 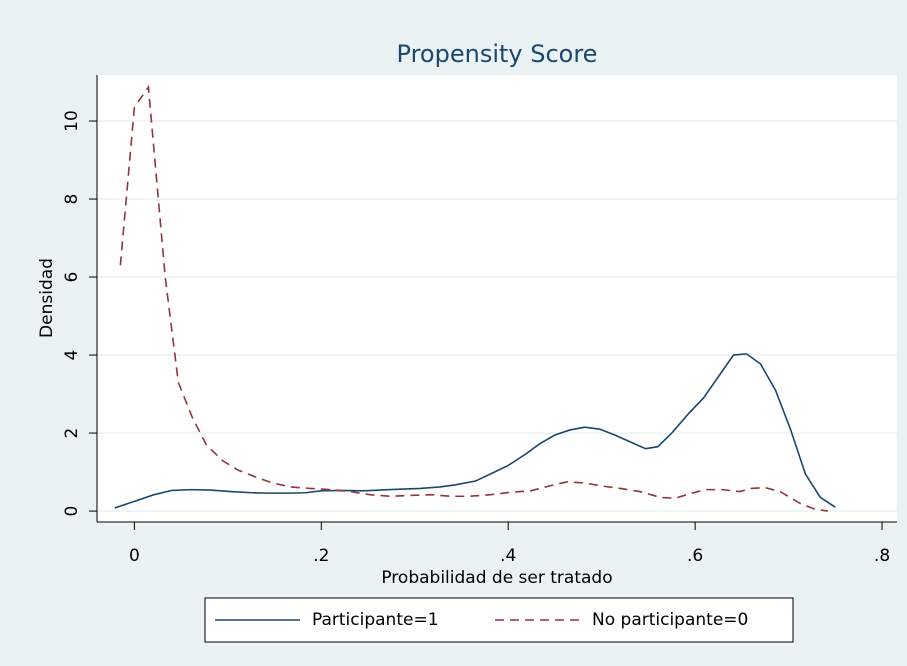 I want to click on y-tick-label: 8, so click(x=72, y=199).